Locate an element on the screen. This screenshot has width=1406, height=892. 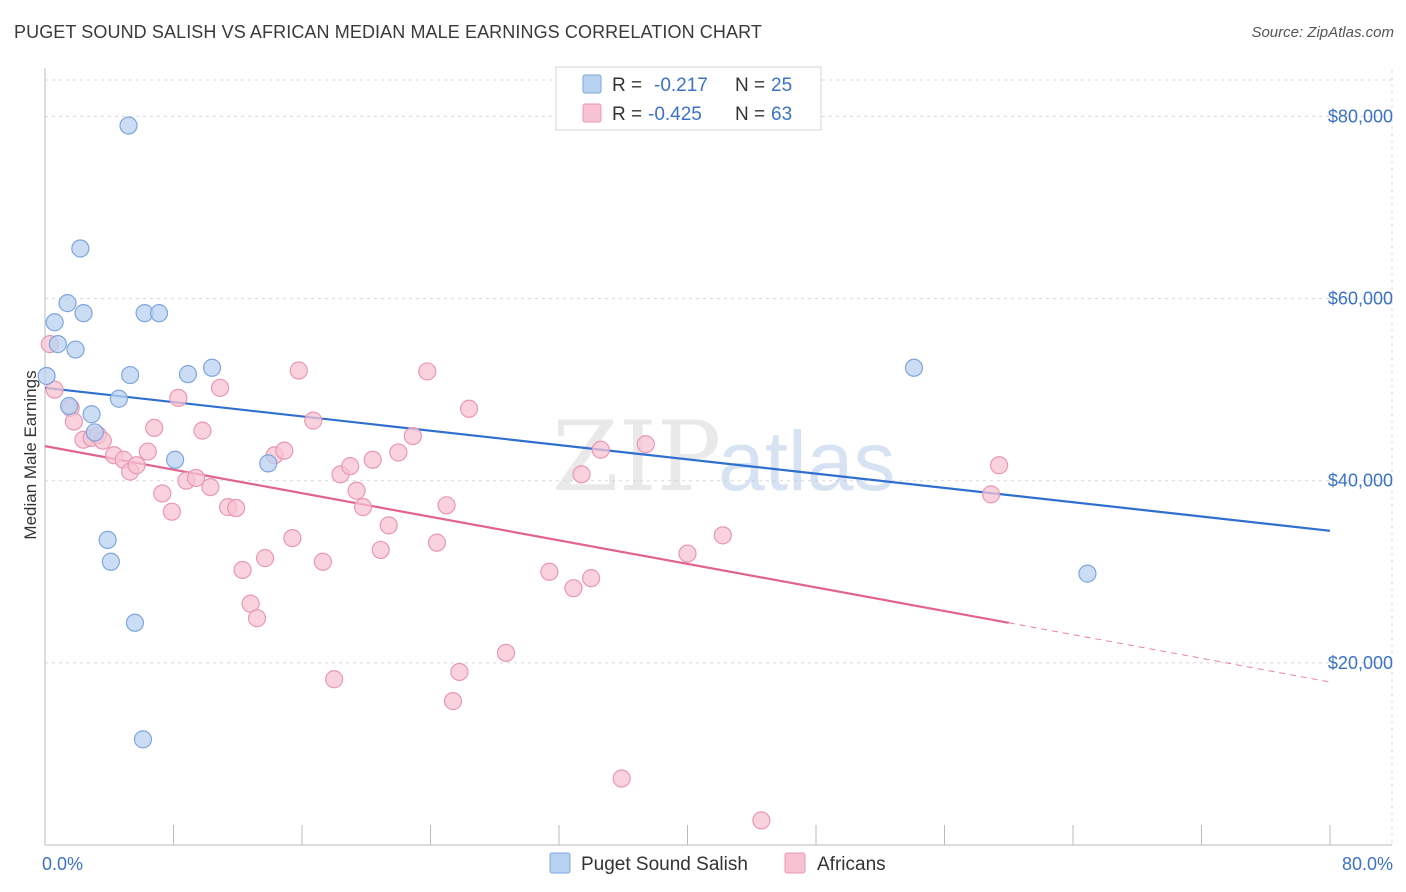
y-tick-labels: $20,000 $40,000 $60,000 $80,000 is located at coordinates (1360, 389).